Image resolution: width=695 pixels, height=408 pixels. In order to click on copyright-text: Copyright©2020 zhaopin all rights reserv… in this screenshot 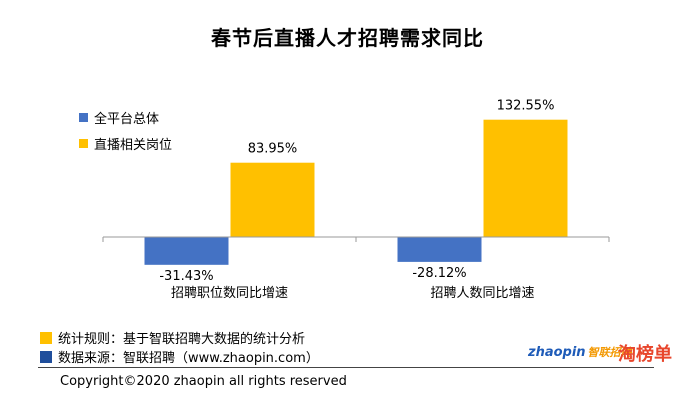, I will do `click(203, 381)`.